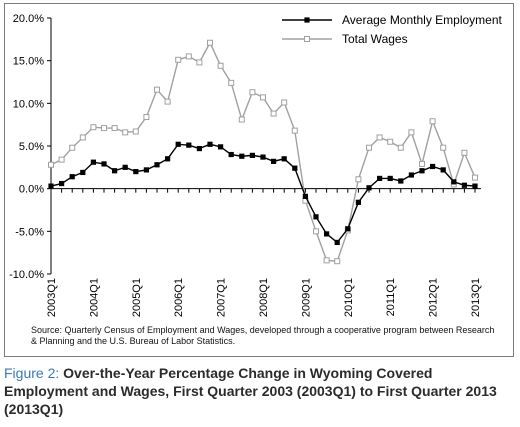  What do you see at coordinates (26, 275) in the screenshot?
I see `y-tick-label: -10.0%` at bounding box center [26, 275].